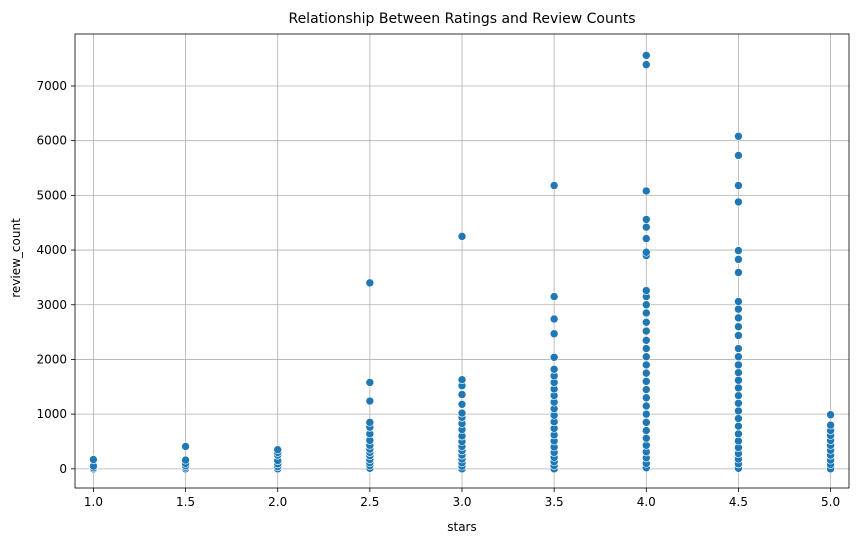 The image size is (859, 545). I want to click on y-tick-label: 0, so click(63, 469).